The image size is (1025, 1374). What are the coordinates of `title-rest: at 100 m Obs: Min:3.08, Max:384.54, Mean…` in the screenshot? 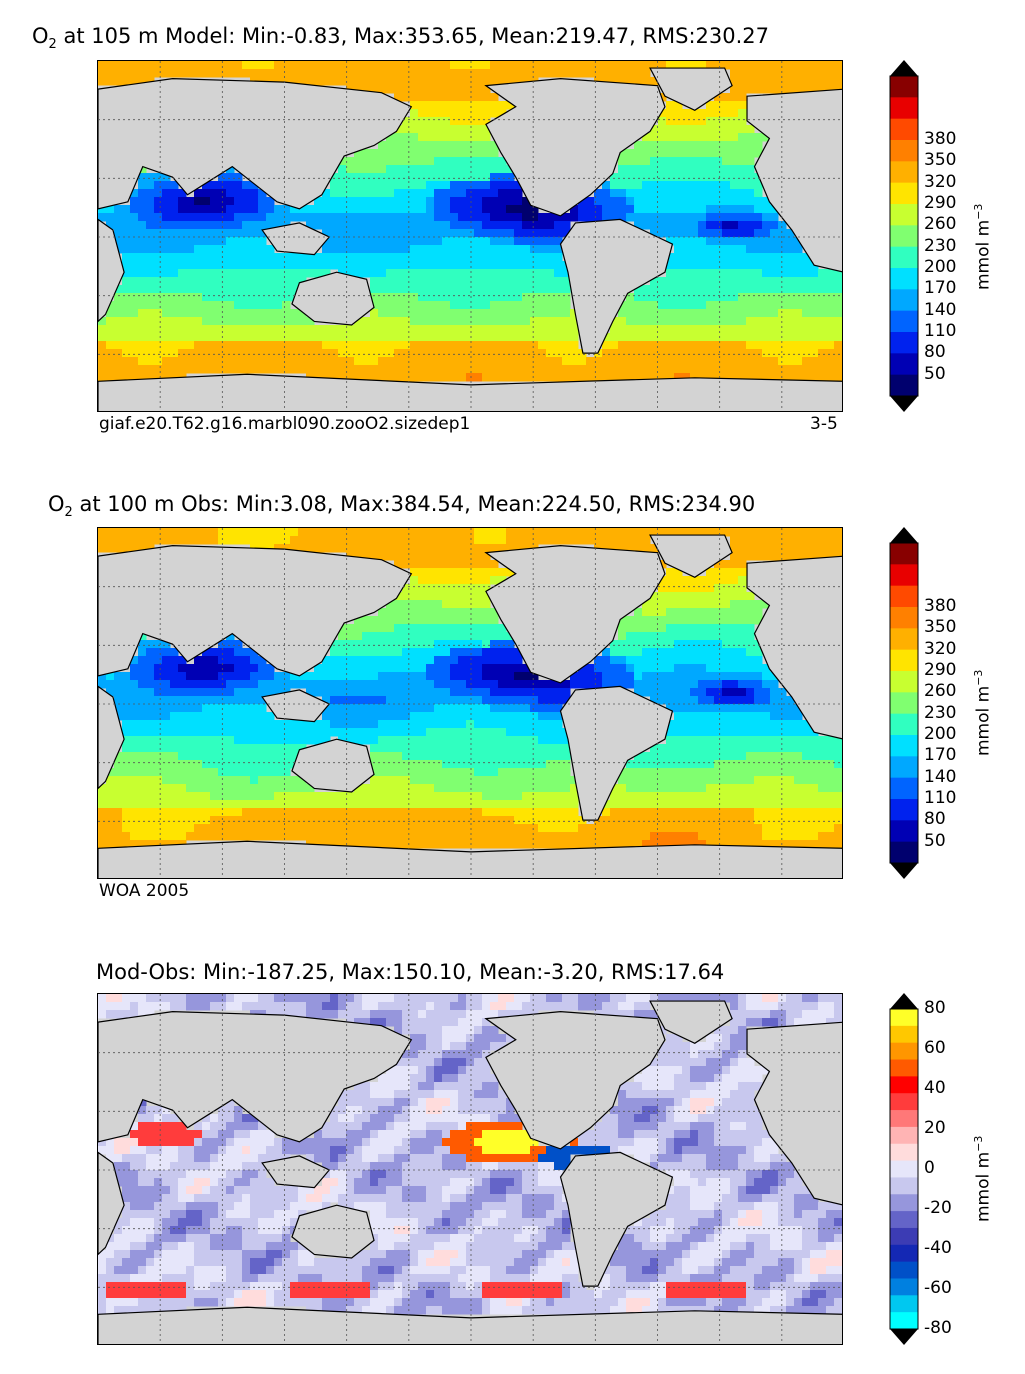 It's located at (414, 504).